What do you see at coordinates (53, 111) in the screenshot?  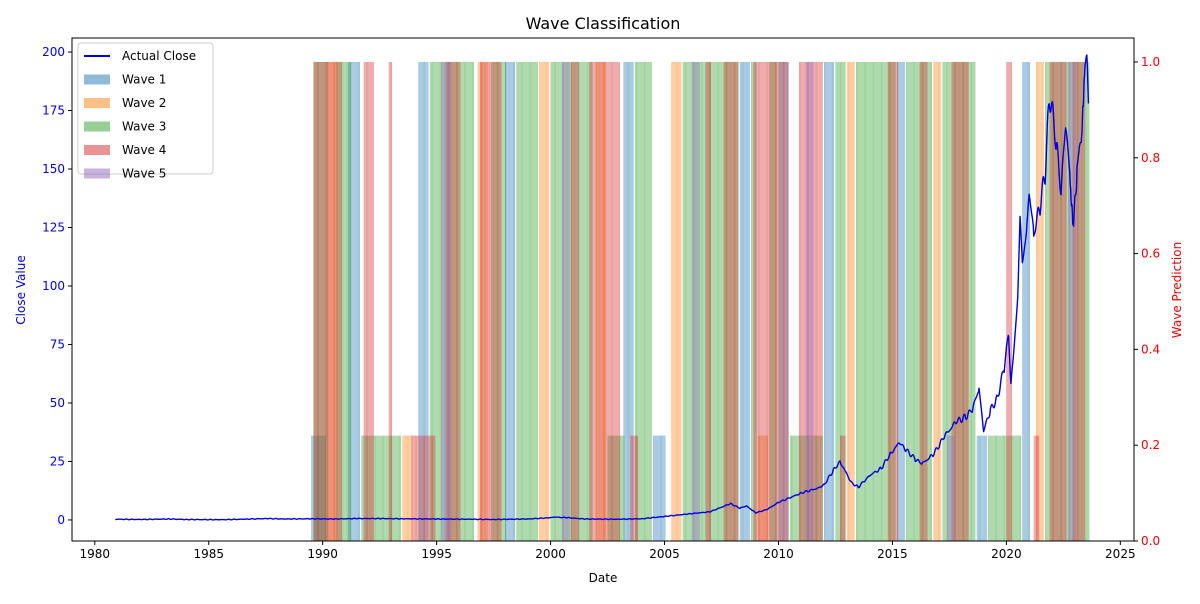 I see `y-left-tick-label-7: 175` at bounding box center [53, 111].